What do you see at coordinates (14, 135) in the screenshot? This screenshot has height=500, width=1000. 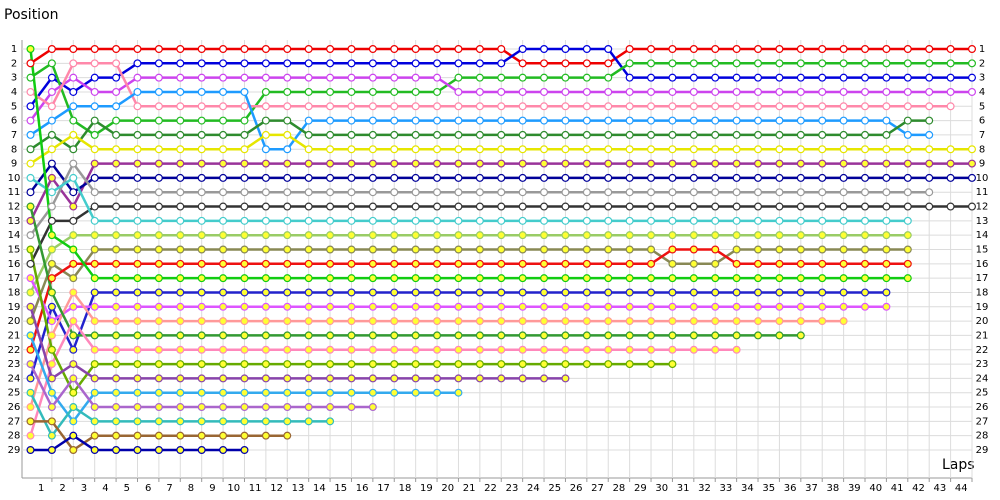 I see `y-tick-label: 7` at bounding box center [14, 135].